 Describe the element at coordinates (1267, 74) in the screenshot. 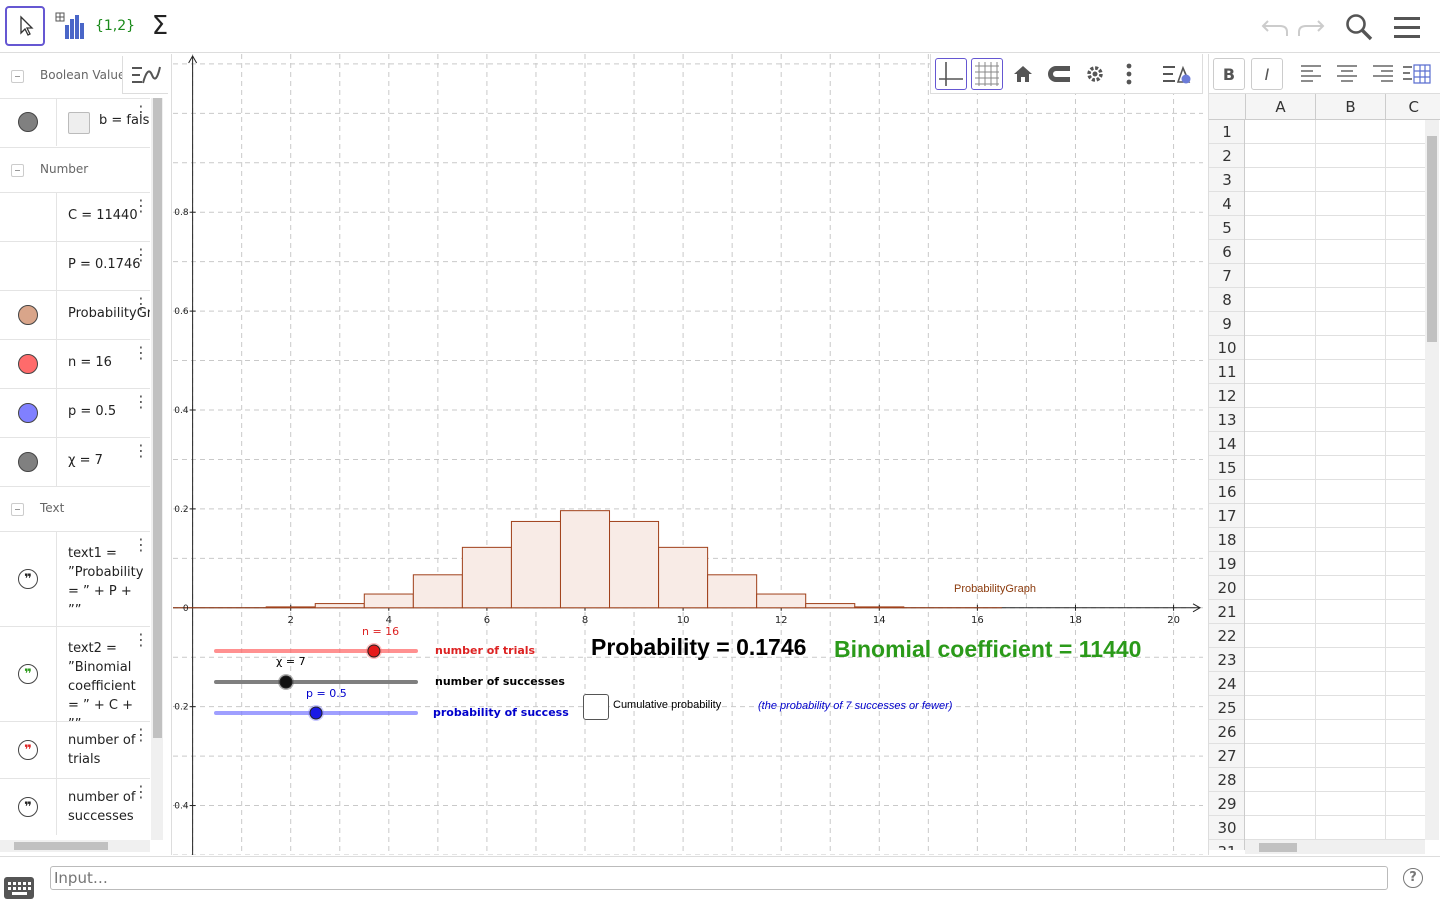

I see `italic-button: I` at that location.